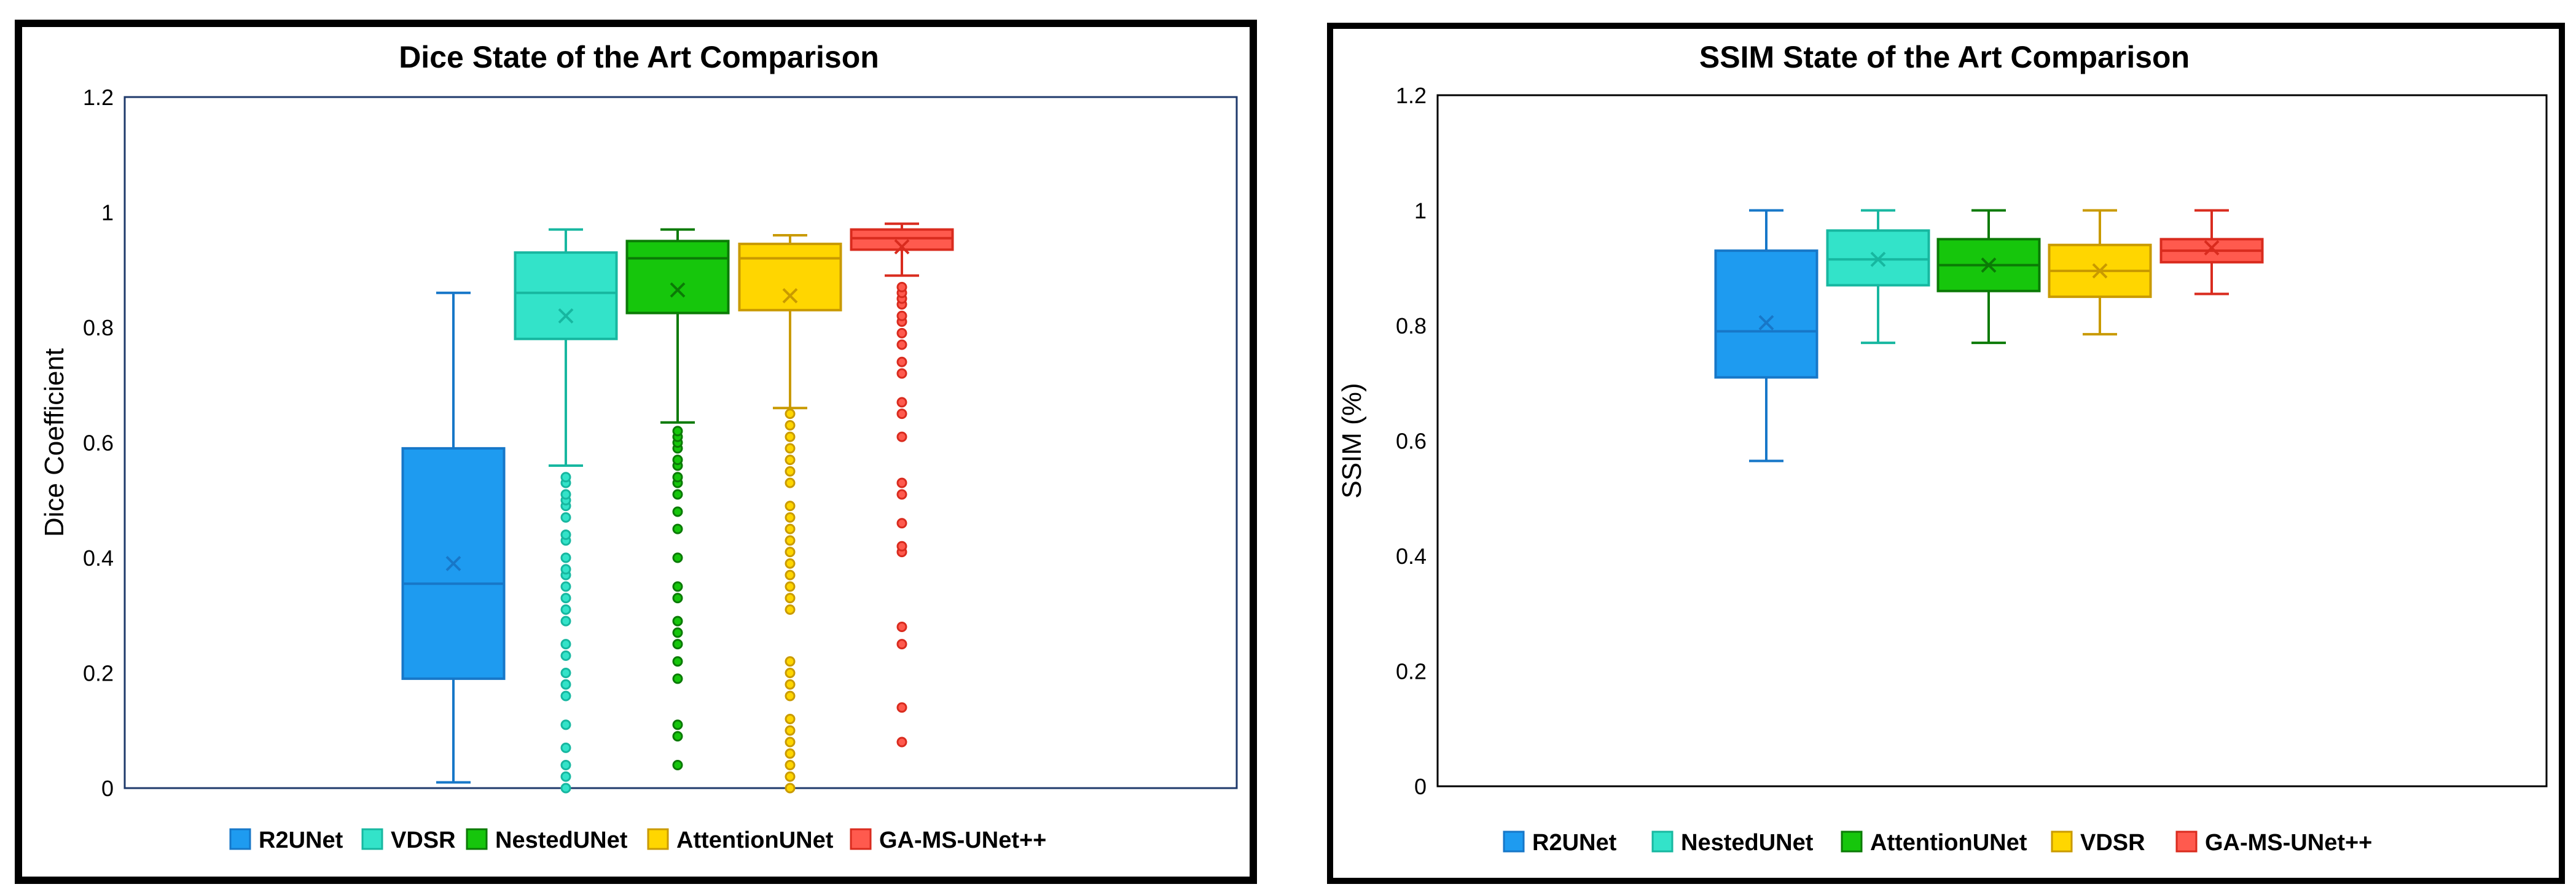 The height and width of the screenshot is (895, 2576). Describe the element at coordinates (54, 442) in the screenshot. I see `y-axis-label: Dice Coefficient` at that location.